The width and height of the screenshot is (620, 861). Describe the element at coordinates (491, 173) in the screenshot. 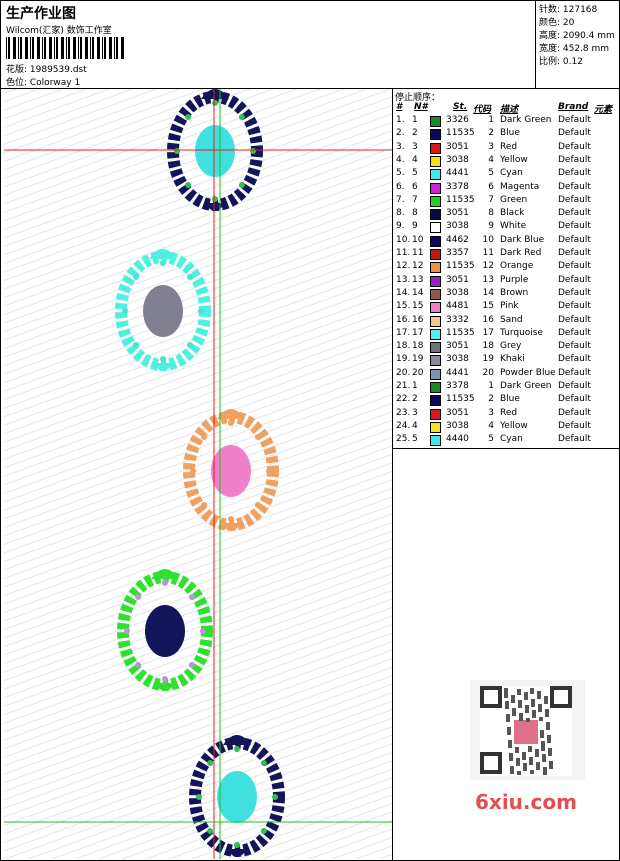

I see `cell: 5` at that location.